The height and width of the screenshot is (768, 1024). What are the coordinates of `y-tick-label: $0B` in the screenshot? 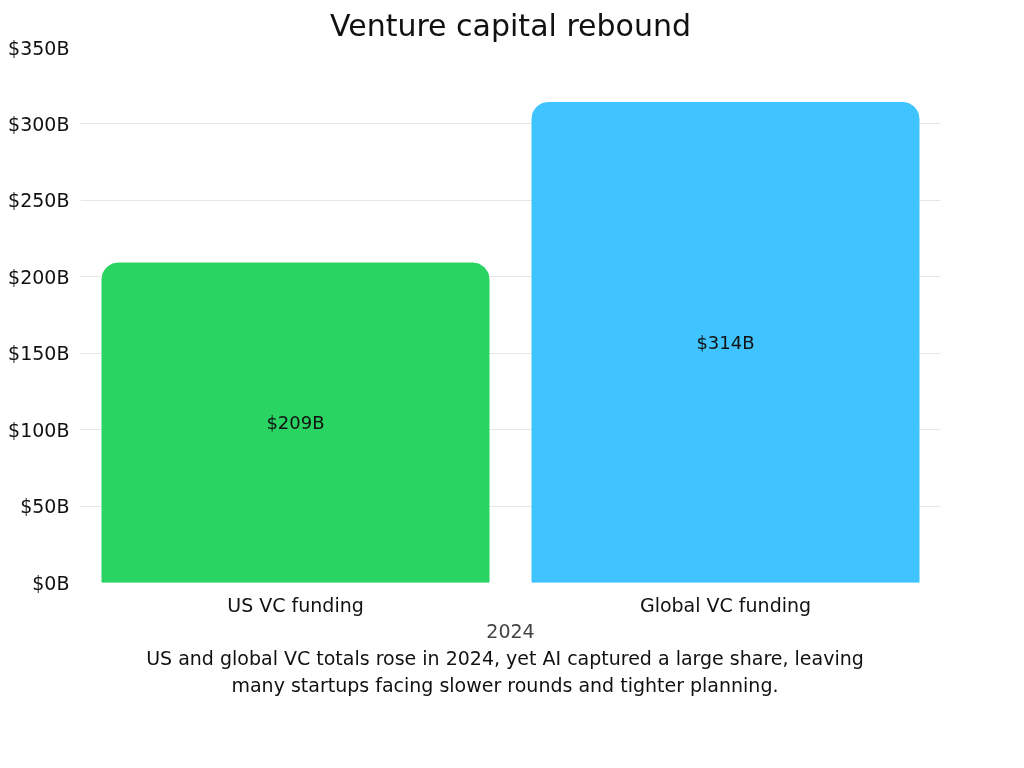 It's located at (51, 582).